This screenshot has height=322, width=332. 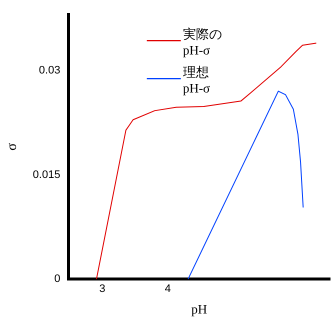 I want to click on x-axis-title: pH, so click(x=199, y=309).